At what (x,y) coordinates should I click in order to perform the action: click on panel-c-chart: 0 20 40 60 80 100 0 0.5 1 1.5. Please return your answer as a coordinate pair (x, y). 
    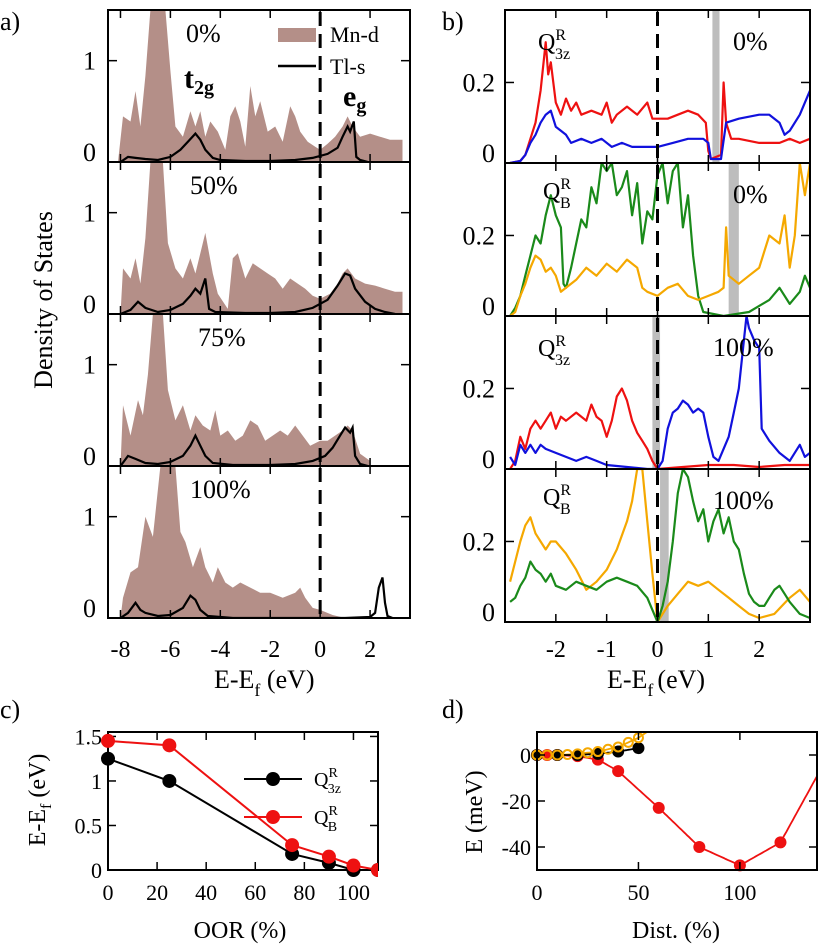
    Looking at the image, I should click on (227, 814).